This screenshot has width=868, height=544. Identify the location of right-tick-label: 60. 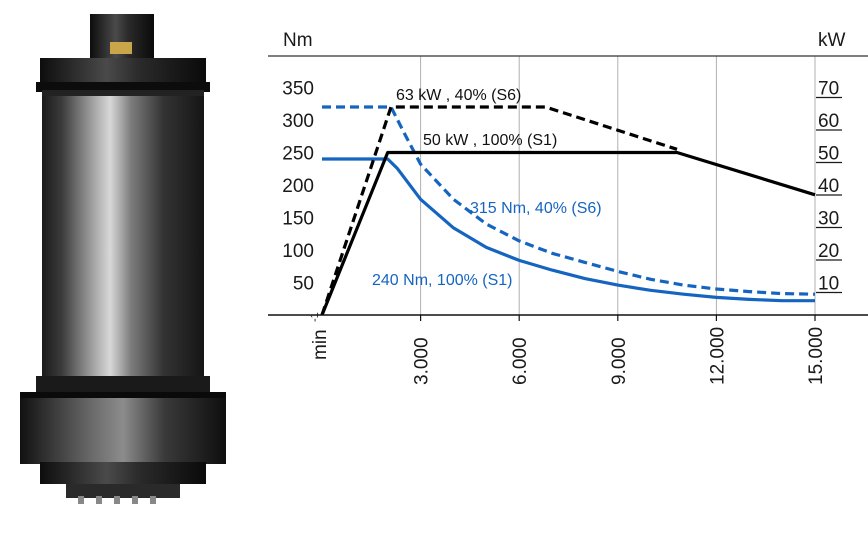
(828, 121).